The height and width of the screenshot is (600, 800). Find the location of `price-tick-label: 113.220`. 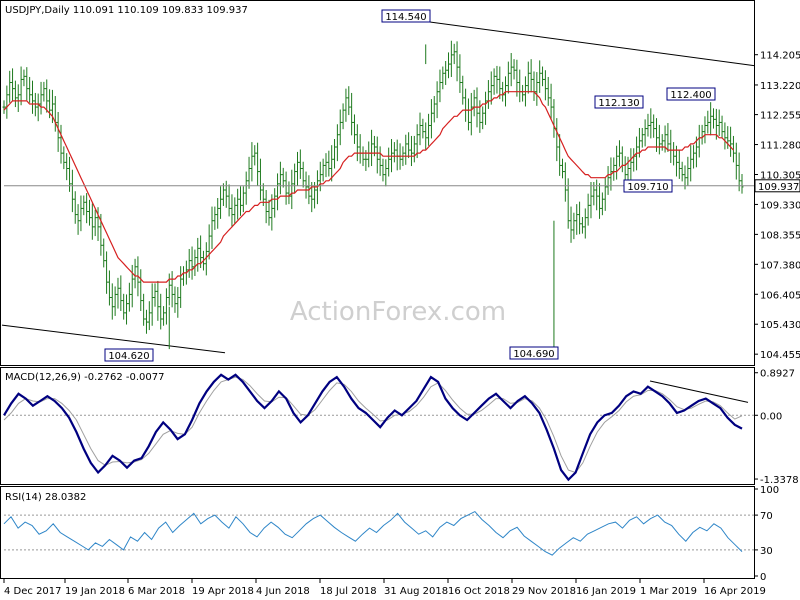

price-tick-label: 113.220 is located at coordinates (780, 86).